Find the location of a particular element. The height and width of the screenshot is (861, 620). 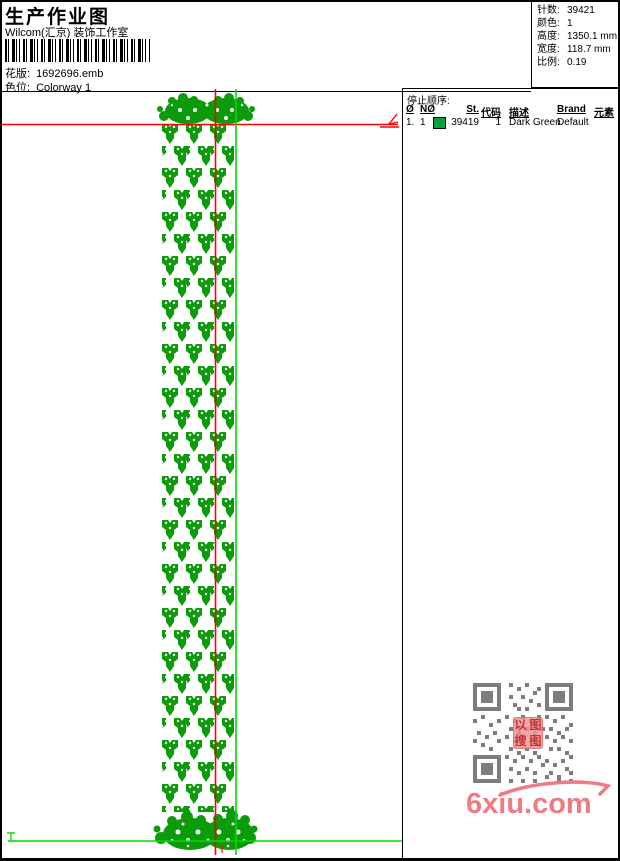

design-file-label: 花版: is located at coordinates (18, 74).